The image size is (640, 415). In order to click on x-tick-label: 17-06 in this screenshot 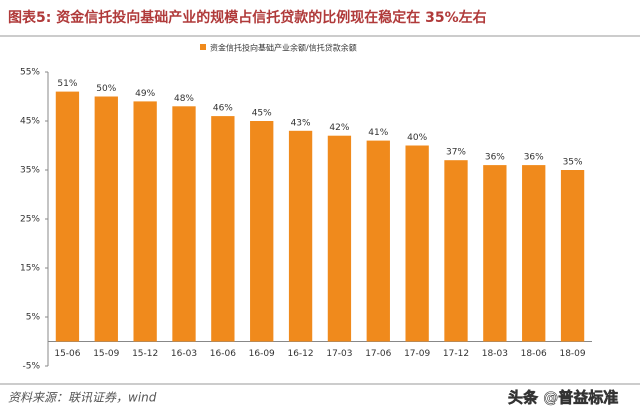, I will do `click(378, 354)`.